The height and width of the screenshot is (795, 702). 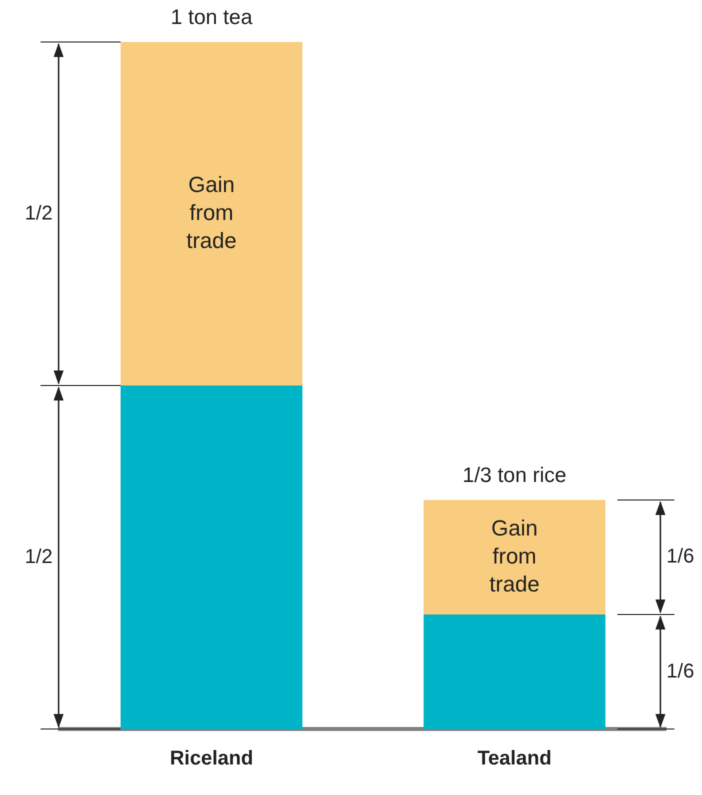 What do you see at coordinates (212, 759) in the screenshot?
I see `x-tick-label: Riceland` at bounding box center [212, 759].